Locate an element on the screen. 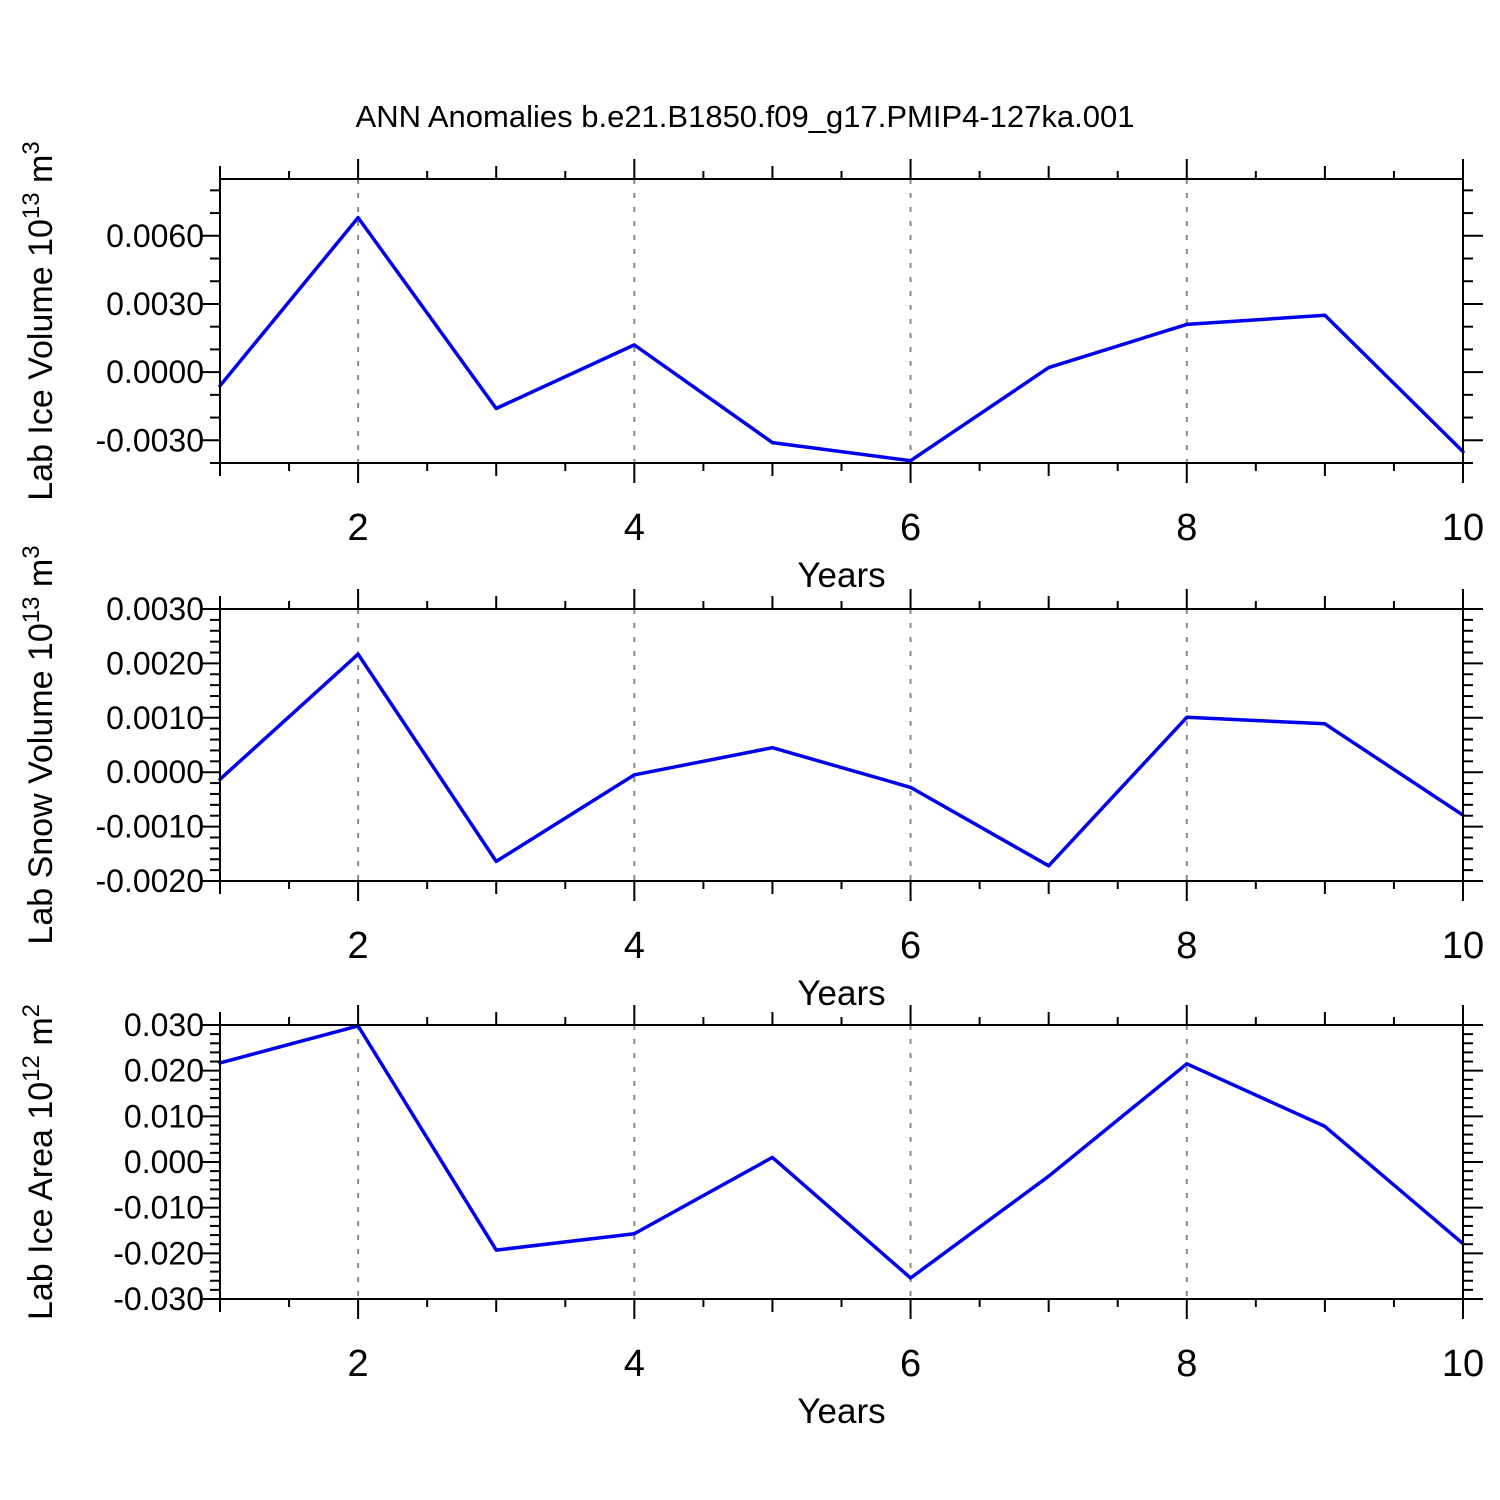  y-tick-label: 0.000 is located at coordinates (164, 1162).